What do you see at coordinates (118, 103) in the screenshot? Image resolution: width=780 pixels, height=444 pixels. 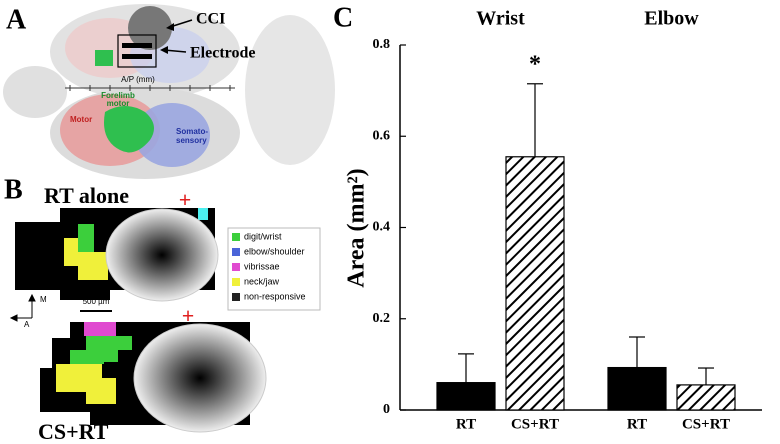 I see `region-label: motor` at bounding box center [118, 103].